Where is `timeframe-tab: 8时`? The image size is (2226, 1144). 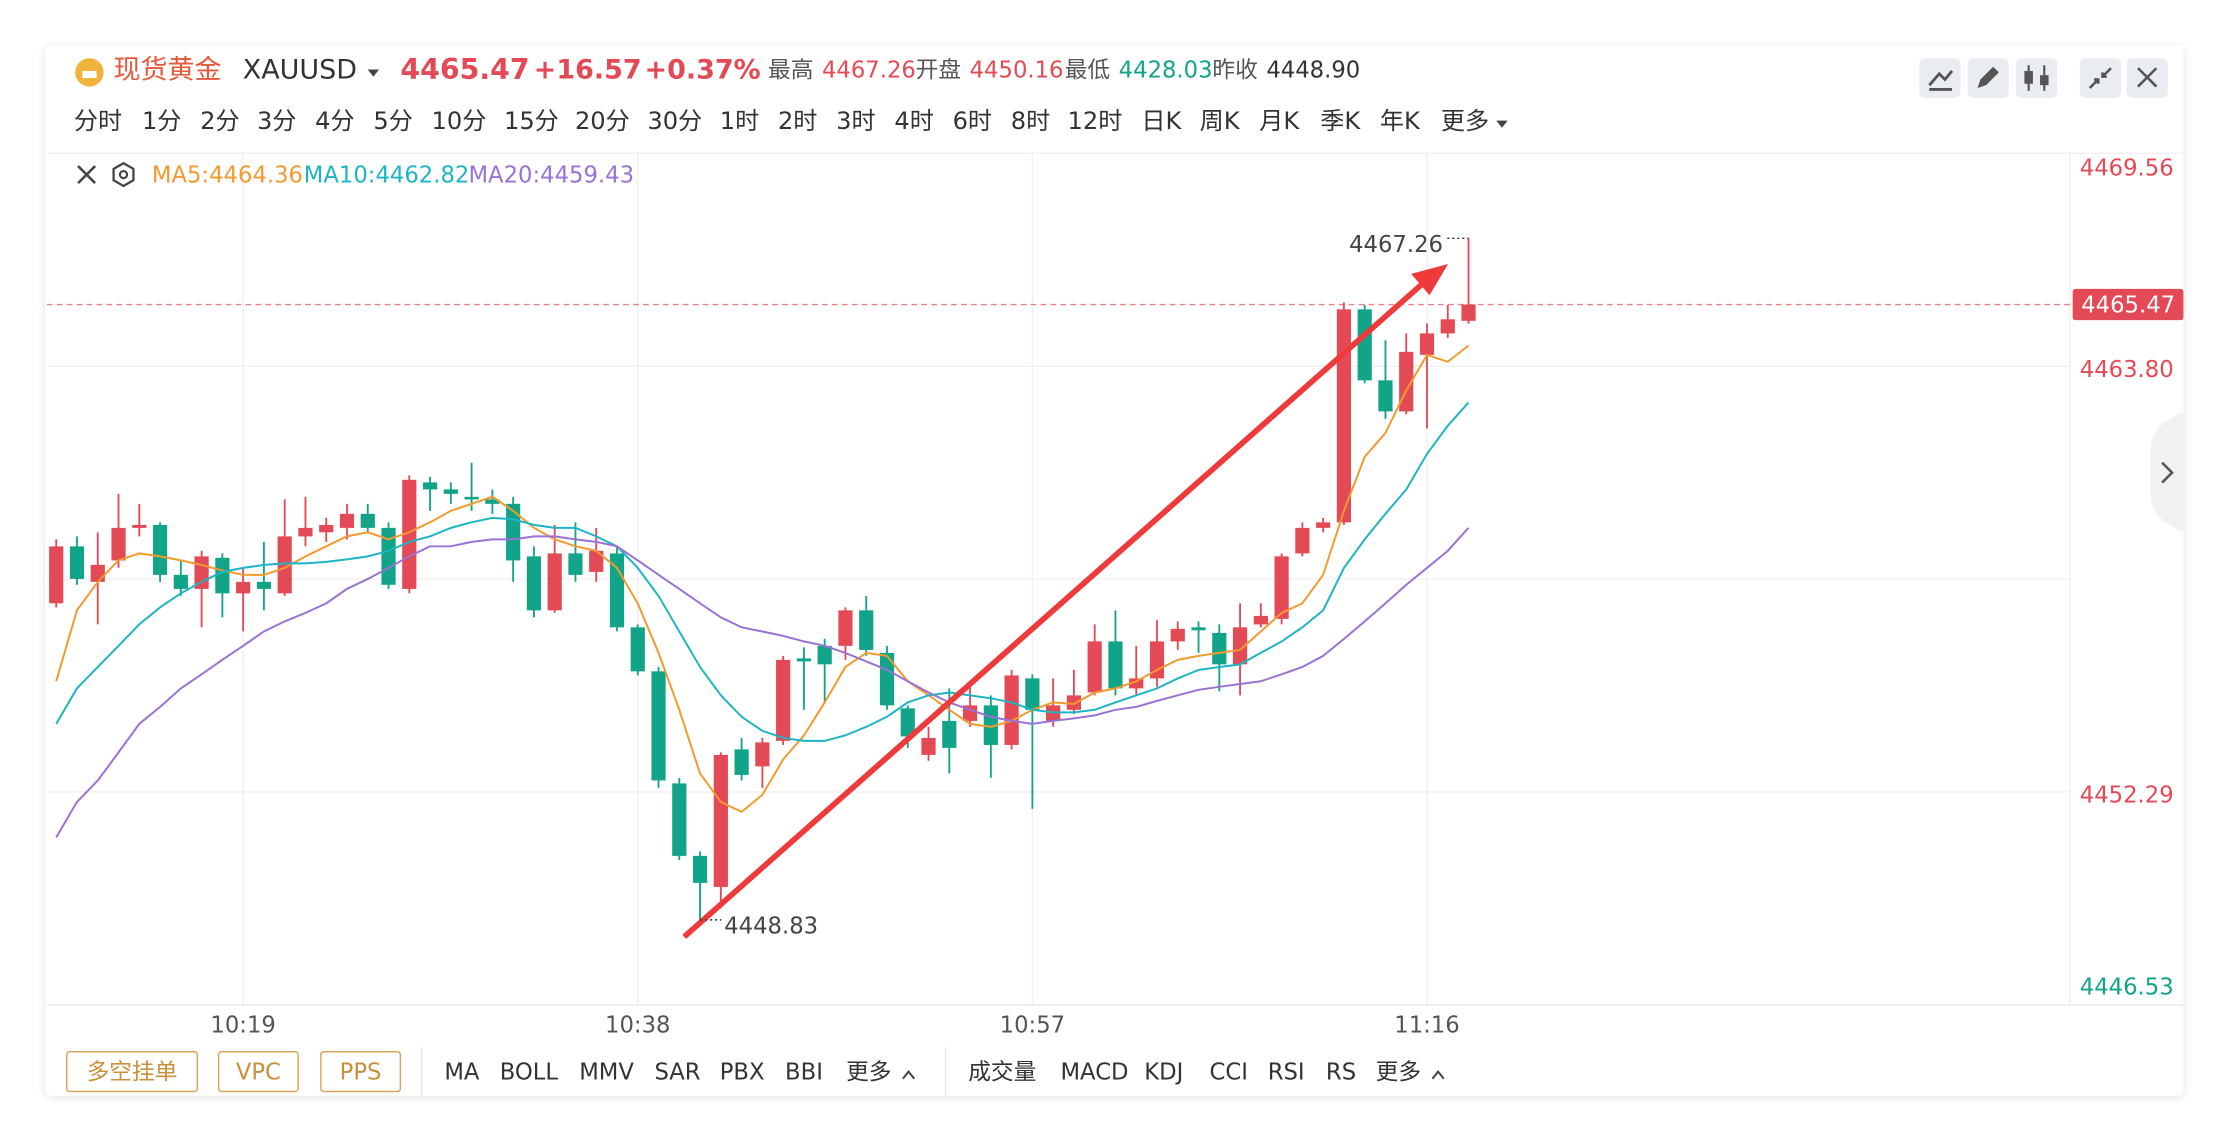
timeframe-tab: 8时 is located at coordinates (1030, 121).